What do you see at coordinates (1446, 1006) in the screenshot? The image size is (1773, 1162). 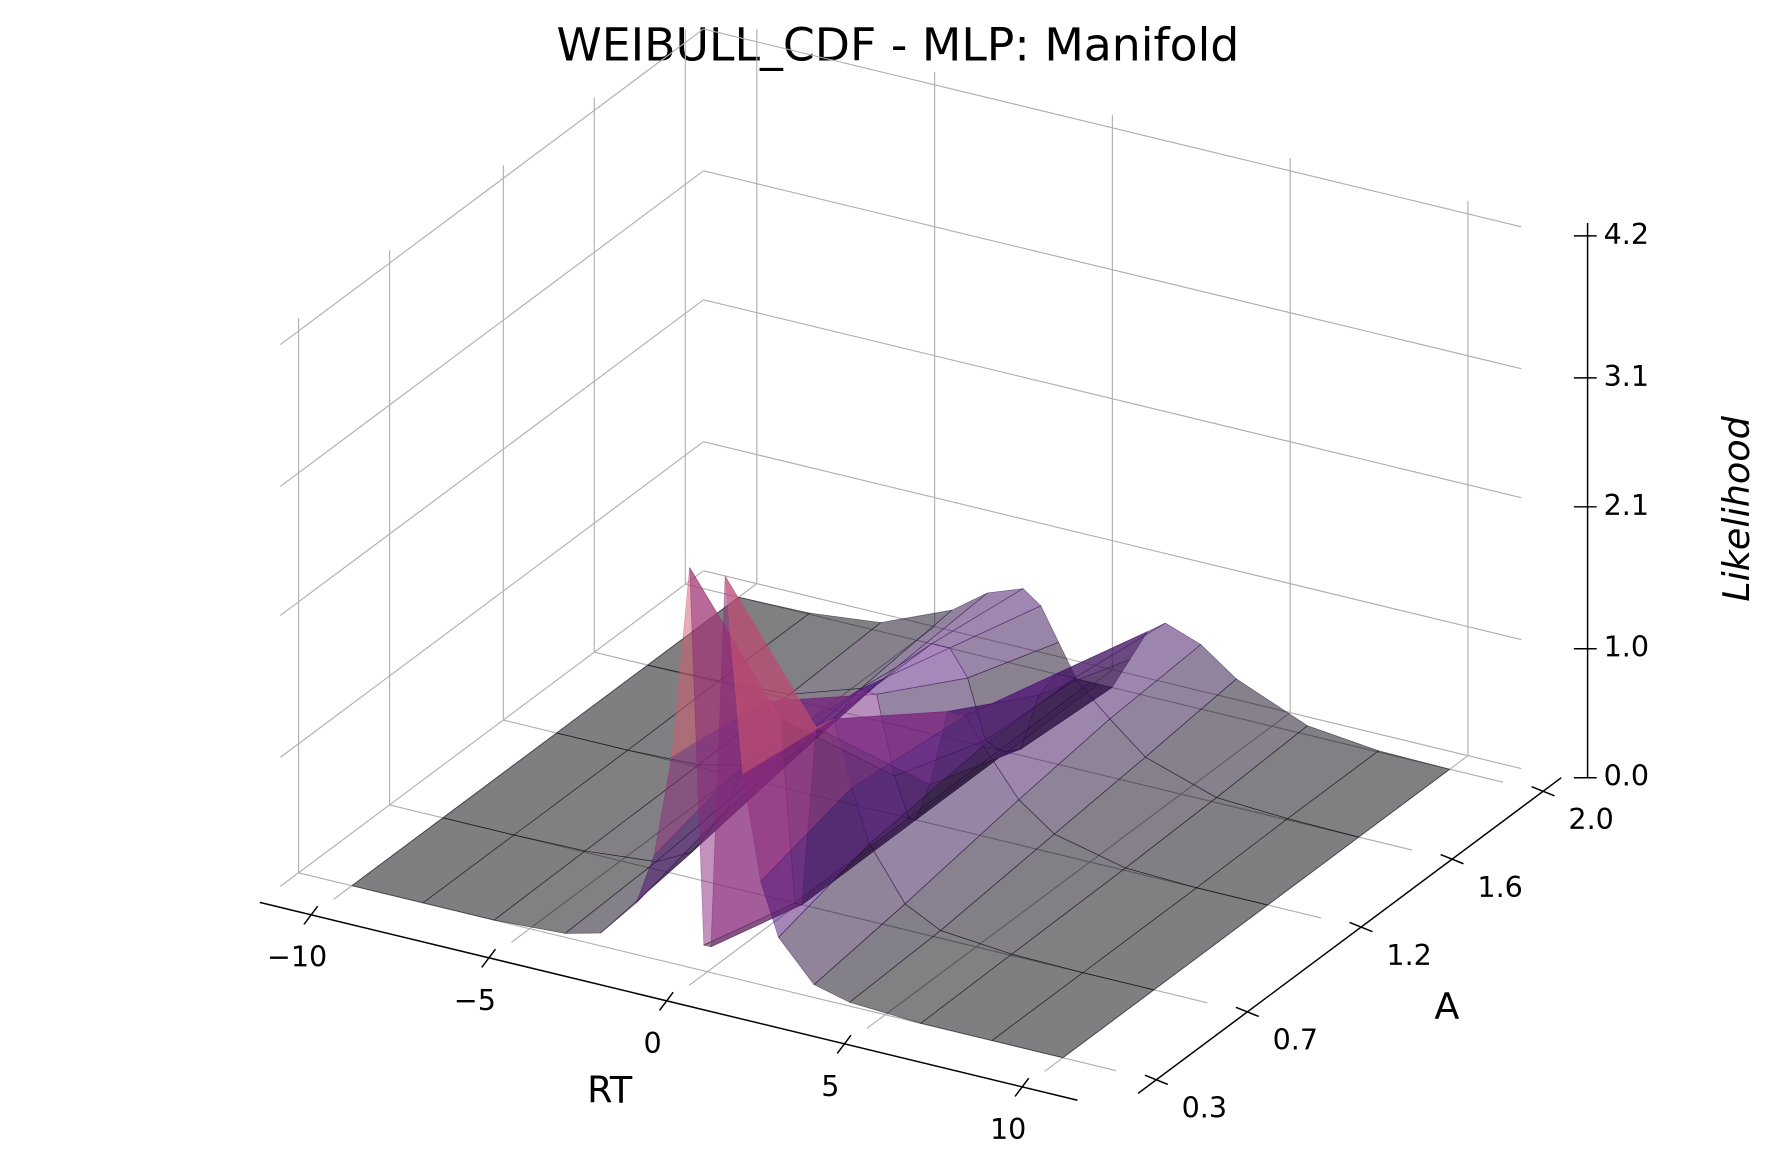 I see `y-axis-label: A` at bounding box center [1446, 1006].